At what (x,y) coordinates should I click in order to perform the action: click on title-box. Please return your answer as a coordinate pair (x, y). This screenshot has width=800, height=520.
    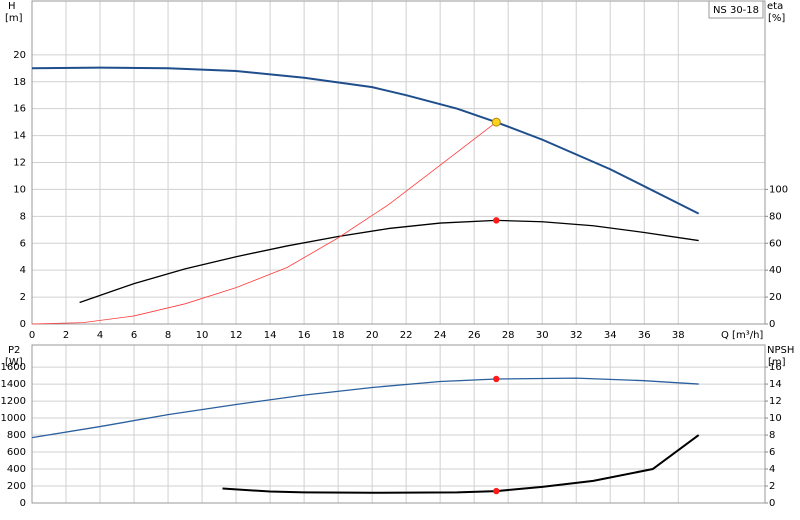
    Looking at the image, I should click on (736, 9).